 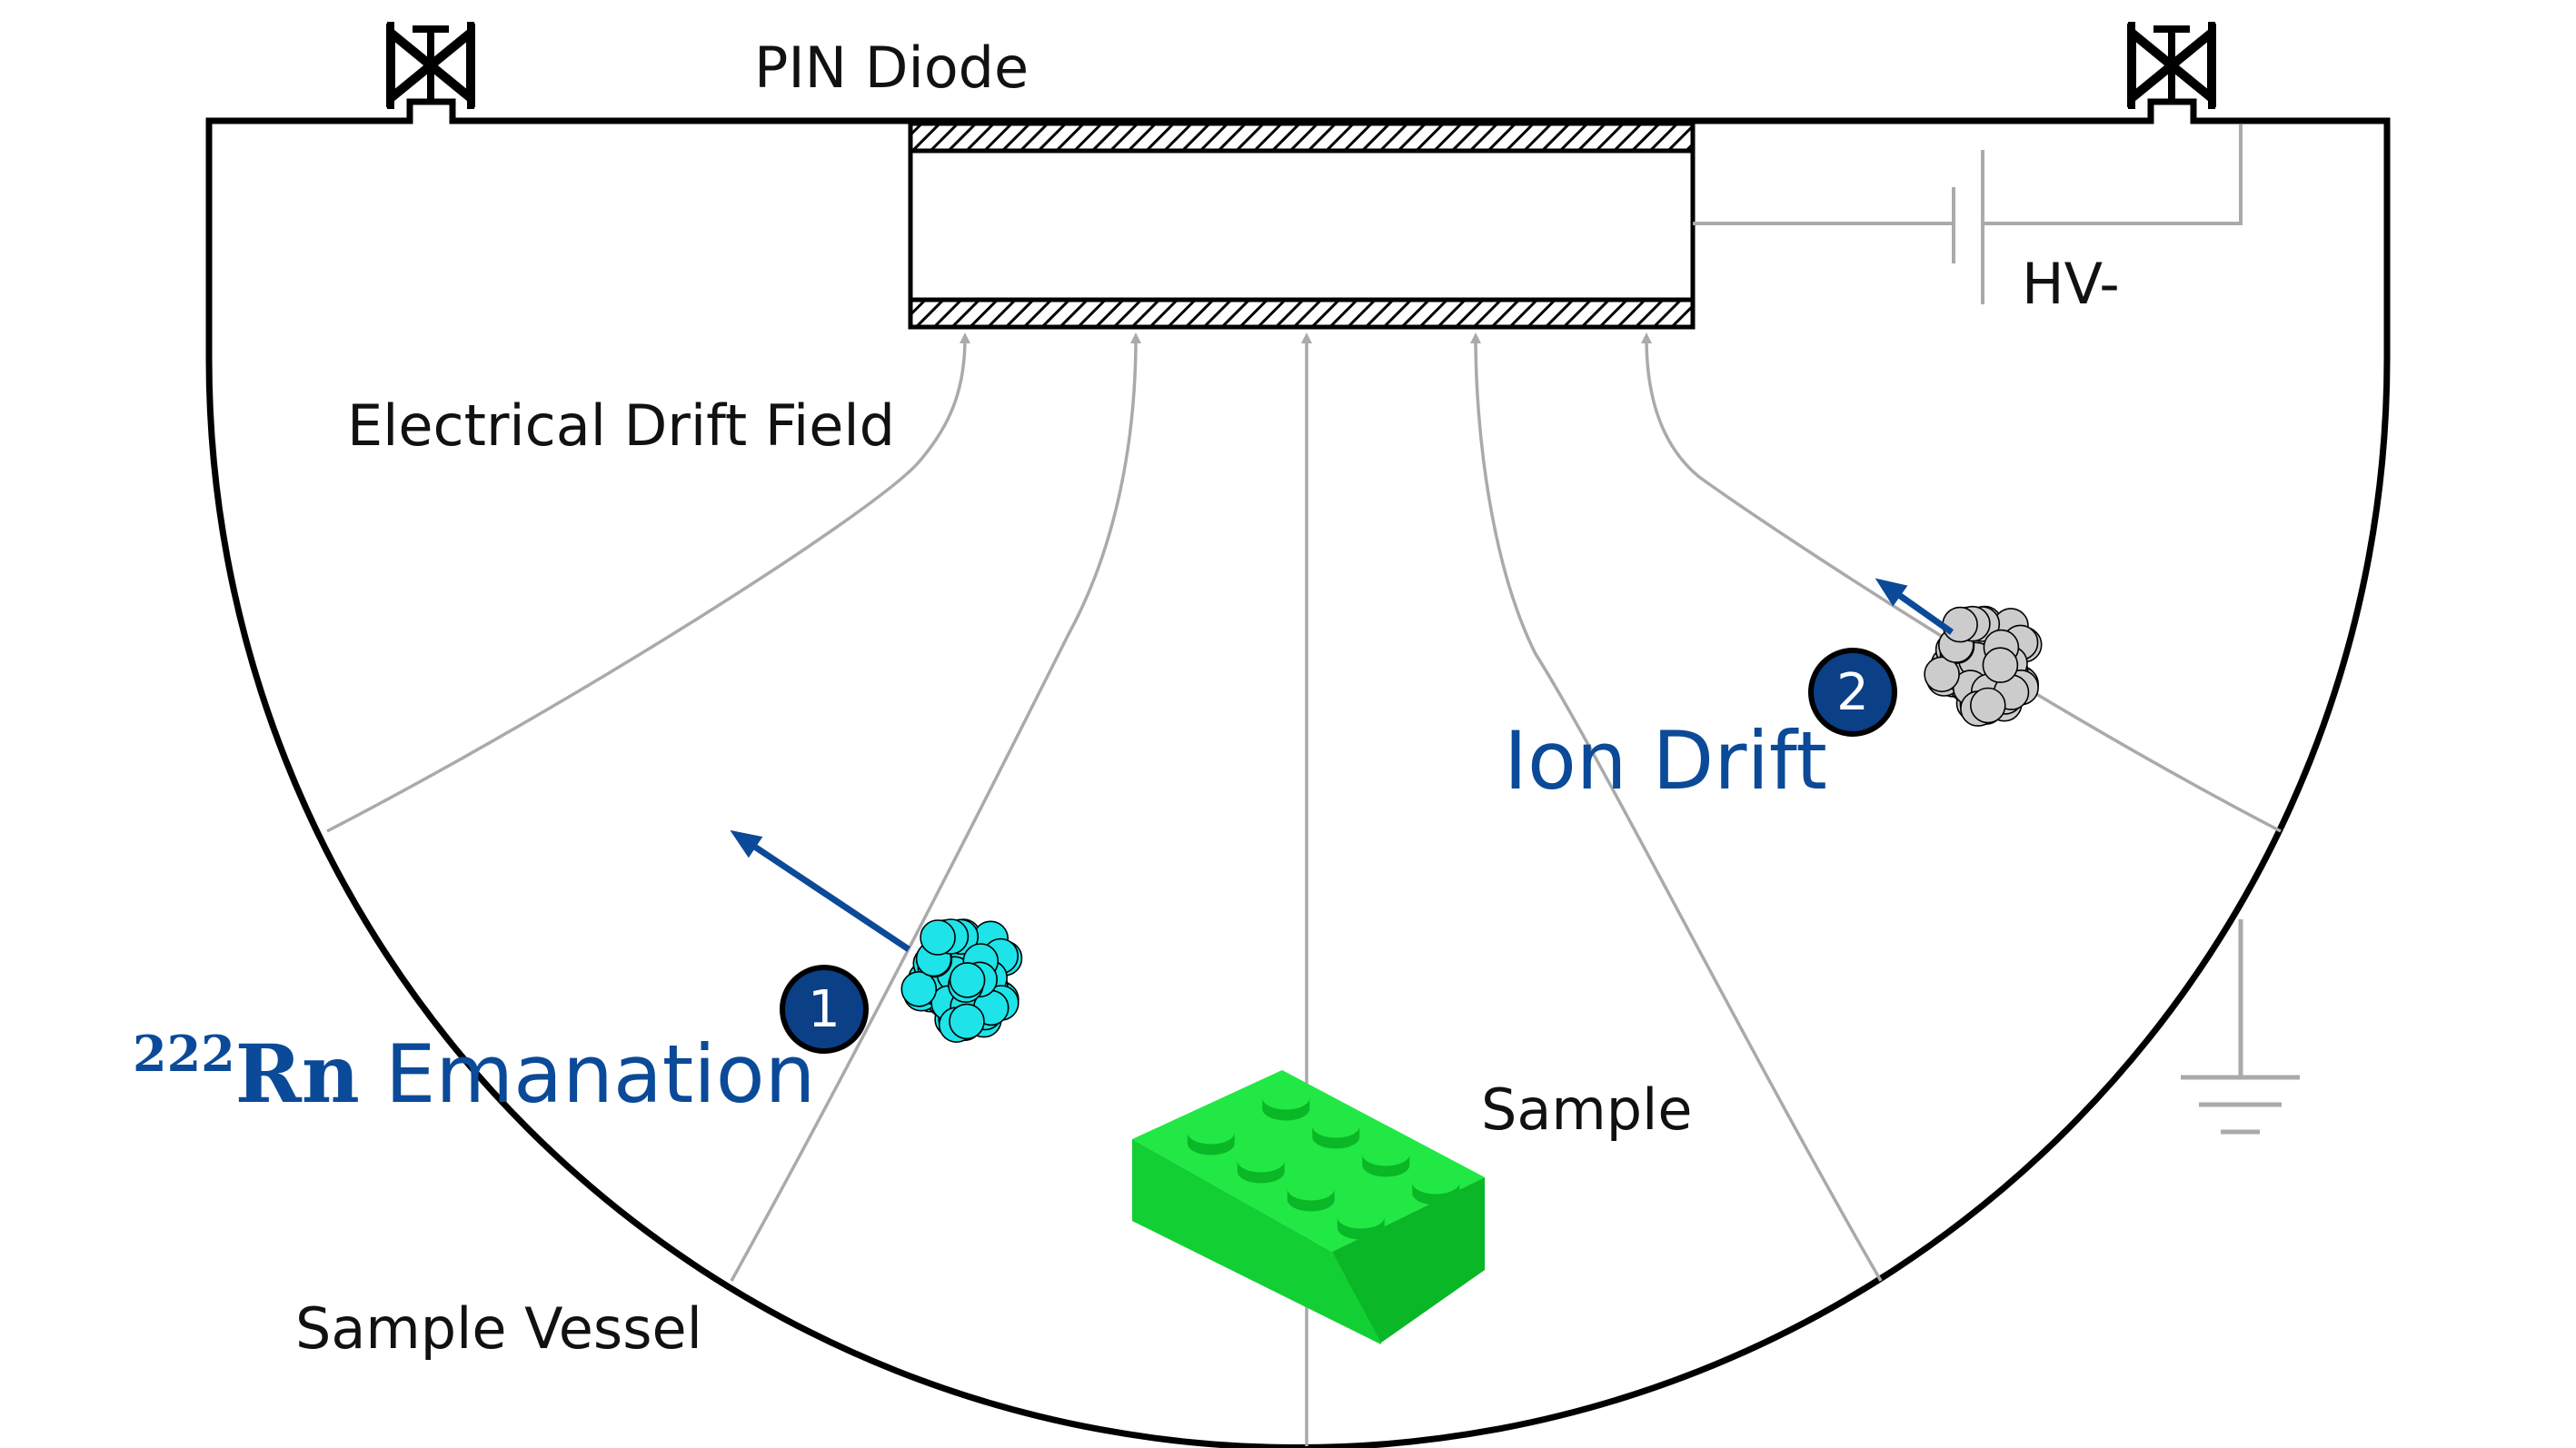 I want to click on drift-field-label: Electrical Drift Field, so click(x=621, y=426).